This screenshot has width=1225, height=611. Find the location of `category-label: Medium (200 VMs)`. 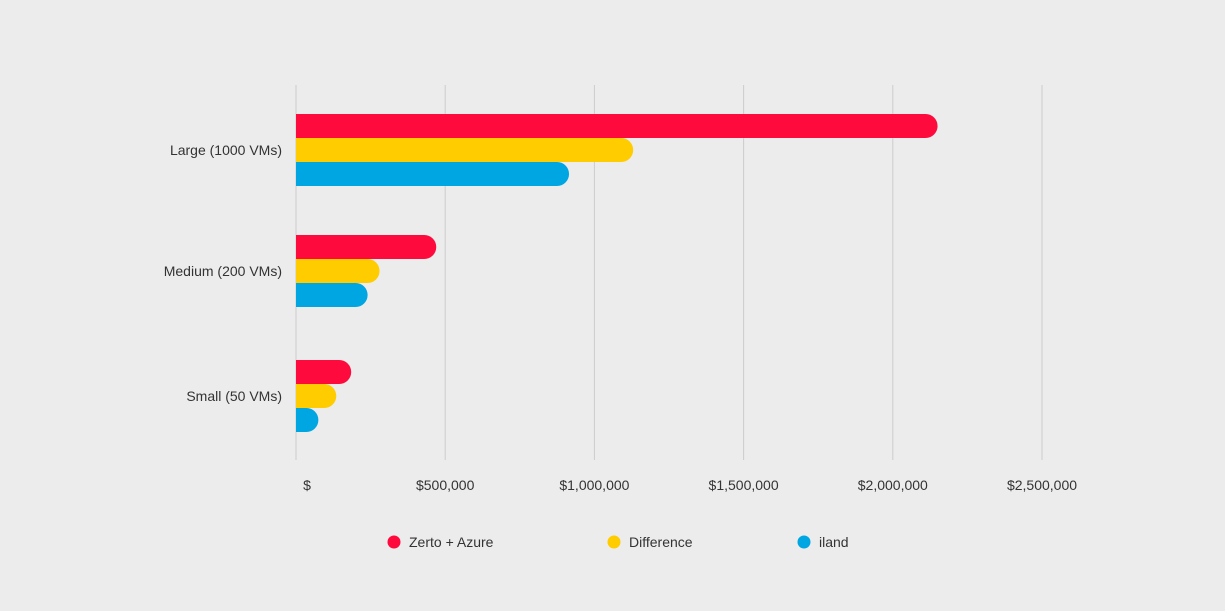

category-label: Medium (200 VMs) is located at coordinates (223, 271).